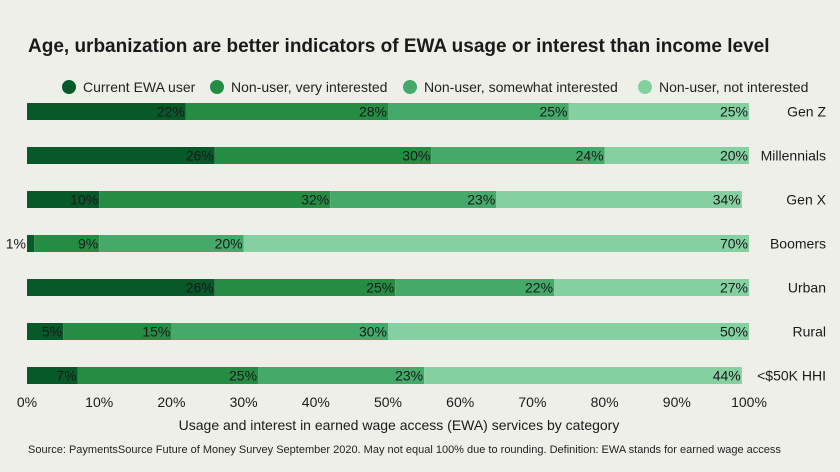  Describe the element at coordinates (590, 156) in the screenshot. I see `data-label-millennials-non-user-somewhat-interested: 24%` at that location.